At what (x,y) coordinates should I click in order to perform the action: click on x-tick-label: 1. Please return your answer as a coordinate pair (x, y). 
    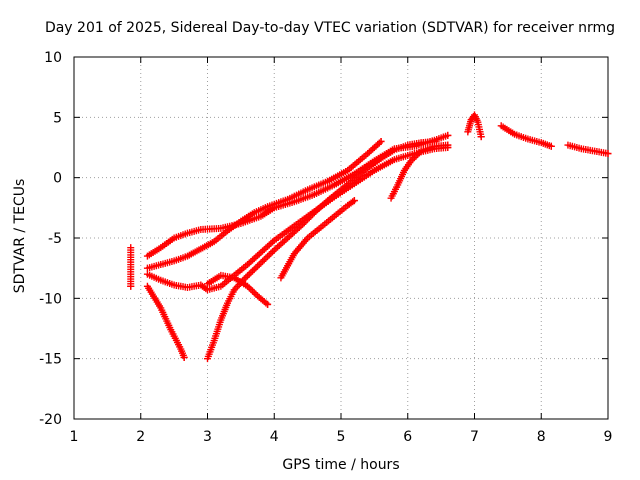
    Looking at the image, I should click on (74, 437).